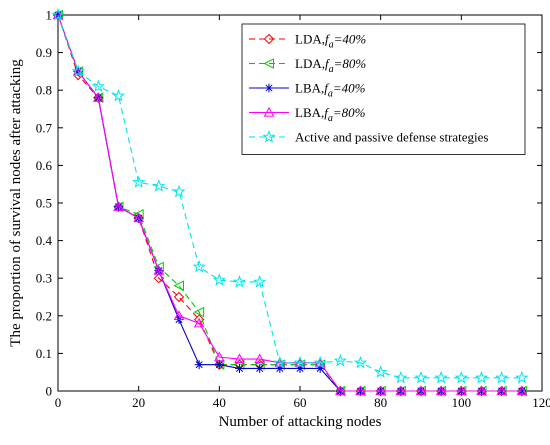 This screenshot has height=445, width=550. What do you see at coordinates (44, 203) in the screenshot?
I see `y-tick-label: 0.5` at bounding box center [44, 203].